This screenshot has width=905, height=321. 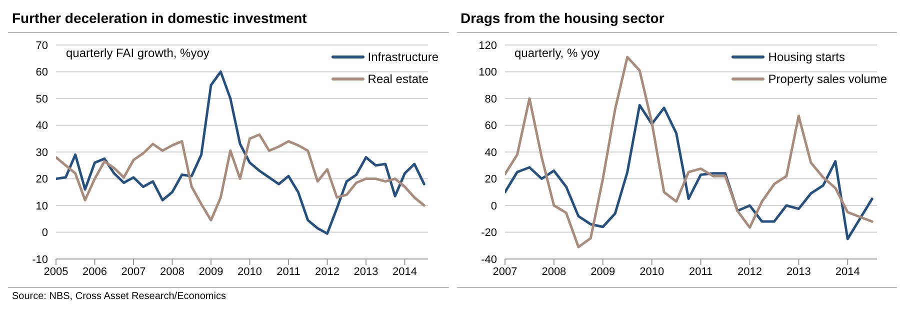 I want to click on y-tick-label: 30, so click(x=42, y=152).